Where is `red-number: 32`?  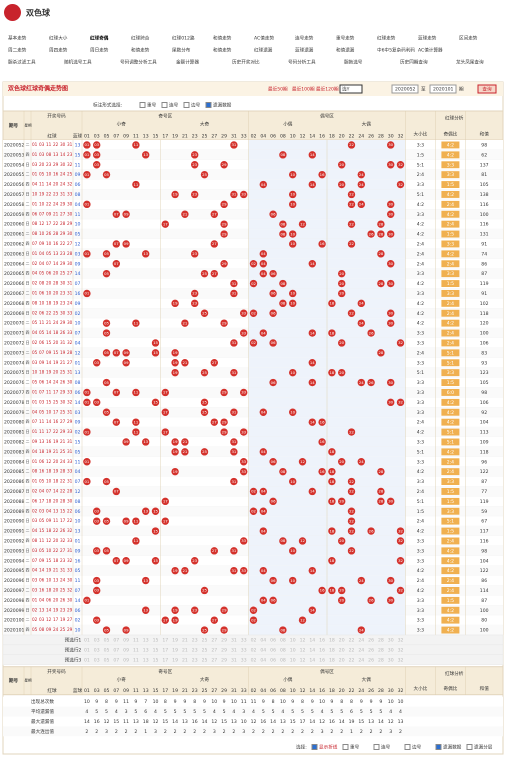 red-number: 32 is located at coordinates (70, 589).